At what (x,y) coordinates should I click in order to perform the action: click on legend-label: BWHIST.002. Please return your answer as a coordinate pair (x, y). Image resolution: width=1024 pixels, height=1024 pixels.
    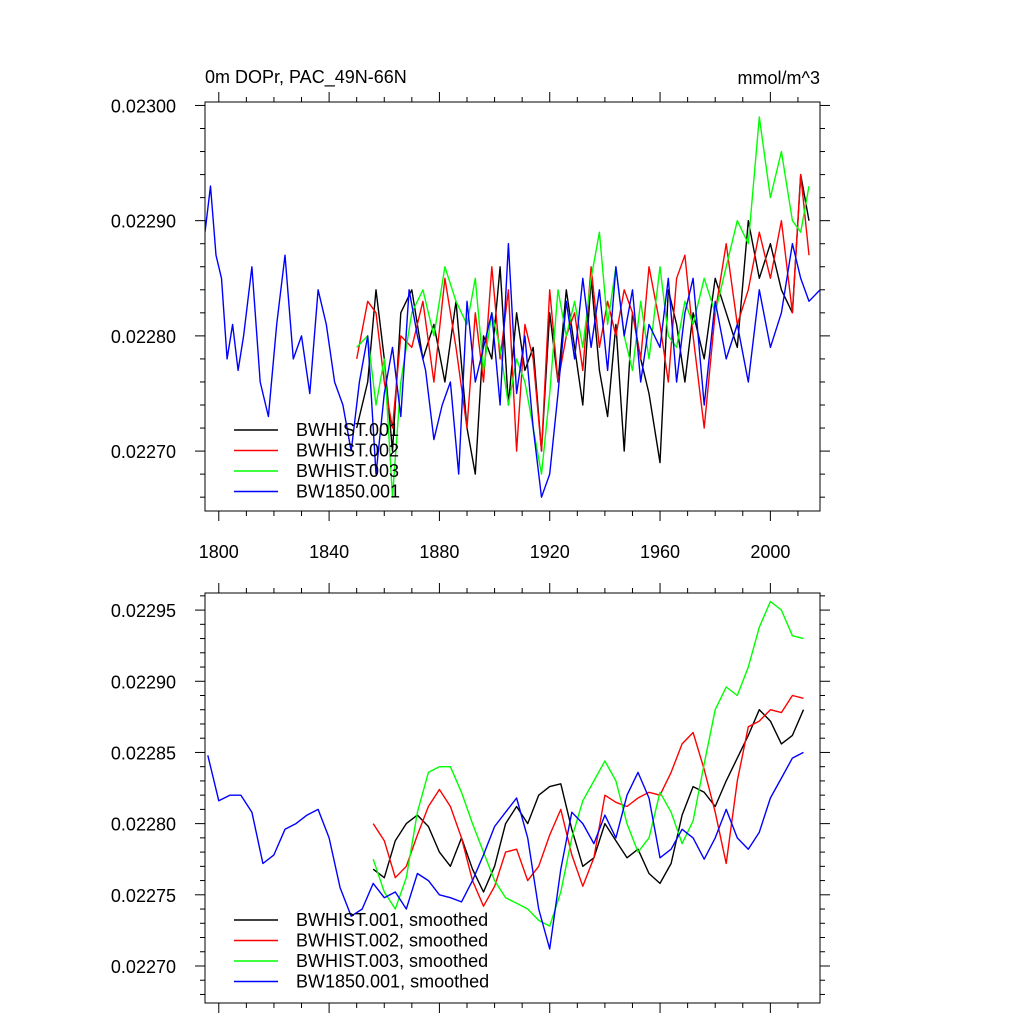
    Looking at the image, I should click on (347, 451).